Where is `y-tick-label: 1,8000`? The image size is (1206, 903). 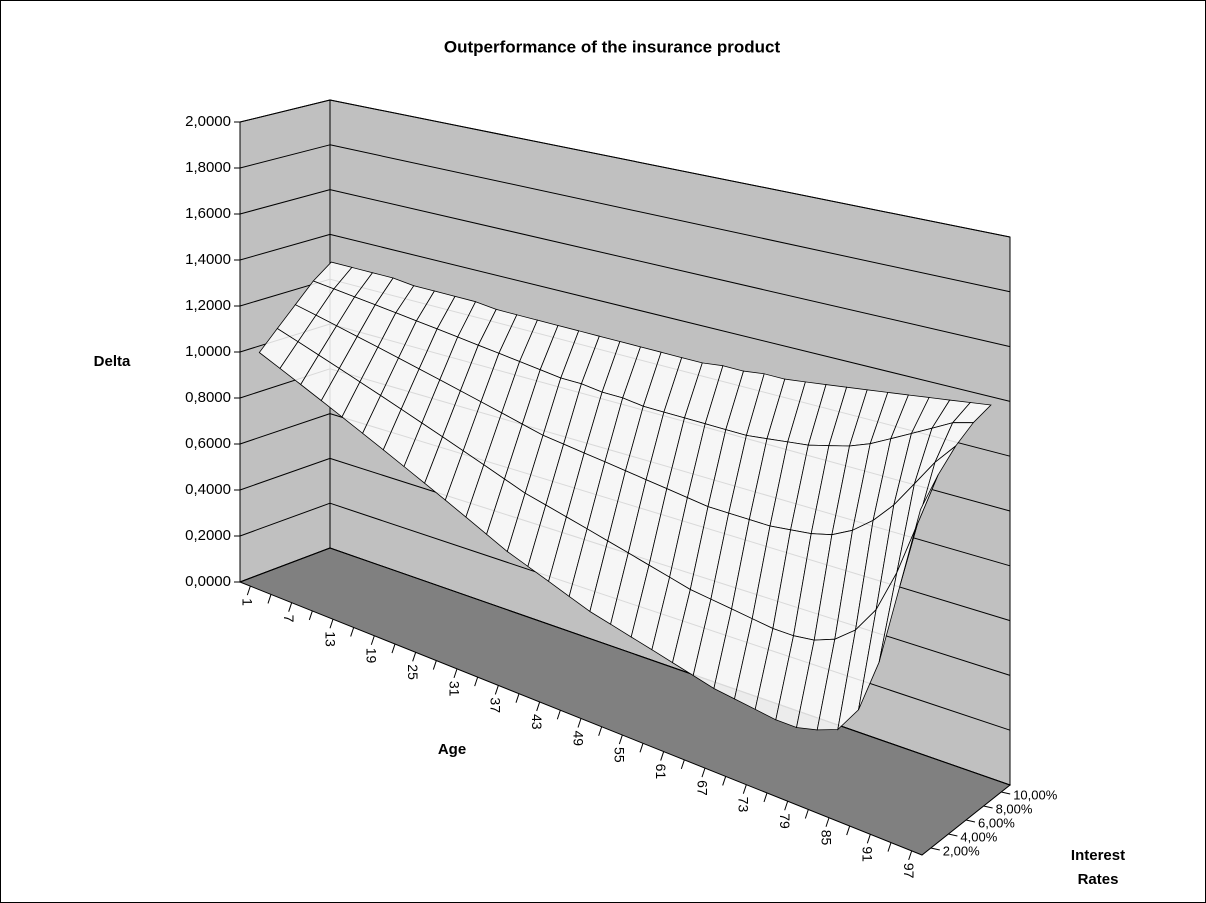 y-tick-label: 1,8000 is located at coordinates (208, 167).